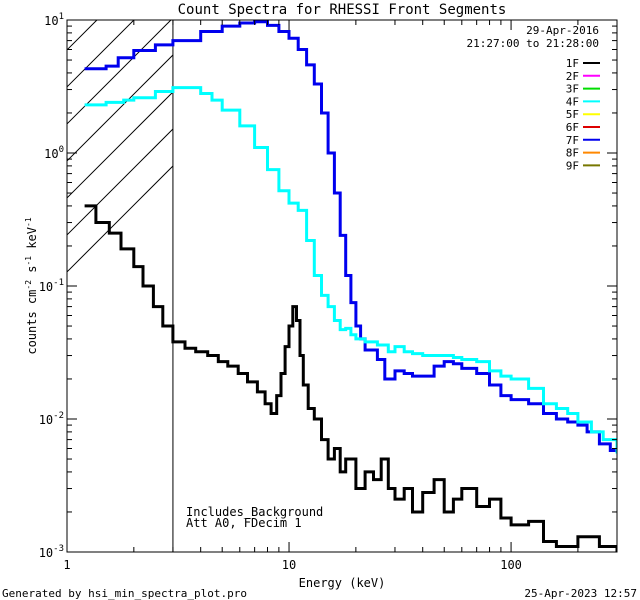 This screenshot has height=600, width=640. What do you see at coordinates (54, 153) in the screenshot?
I see `y-tick-label: 10⁰` at bounding box center [54, 153].